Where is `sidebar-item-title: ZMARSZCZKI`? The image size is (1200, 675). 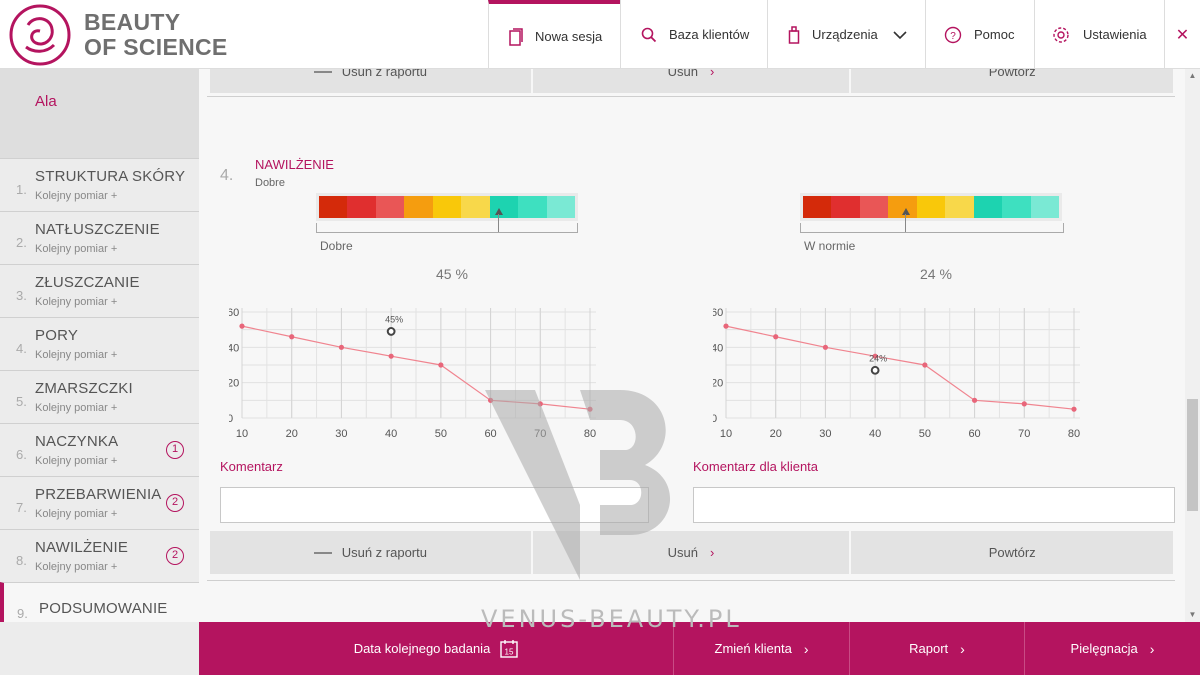 sidebar-item-title: ZMARSZCZKI is located at coordinates (84, 388).